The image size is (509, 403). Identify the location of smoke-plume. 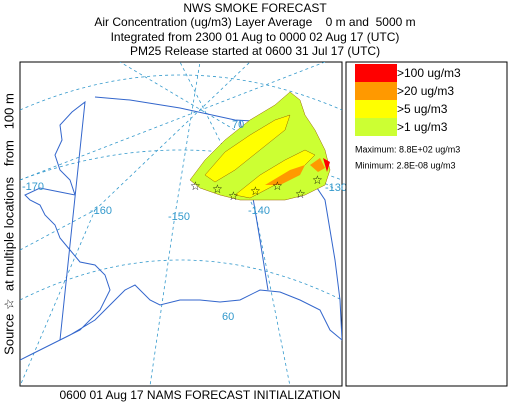
(260, 146).